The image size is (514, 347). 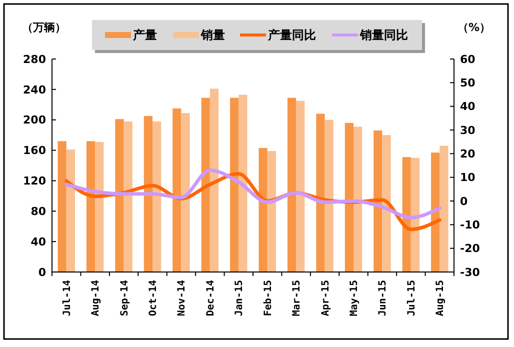 What do you see at coordinates (153, 298) in the screenshot?
I see `x-tick-label: Oct-14` at bounding box center [153, 298].